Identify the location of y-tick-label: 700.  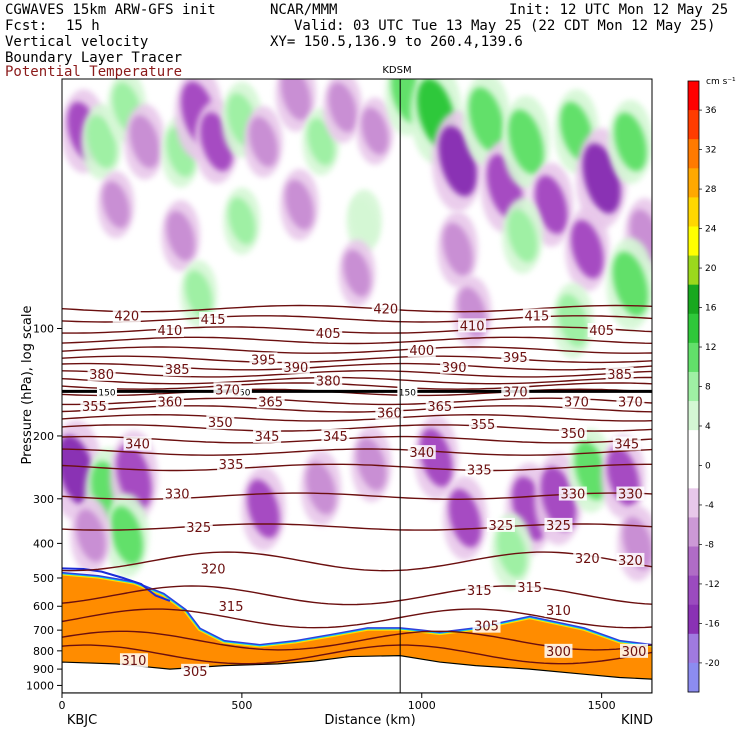
(43, 630).